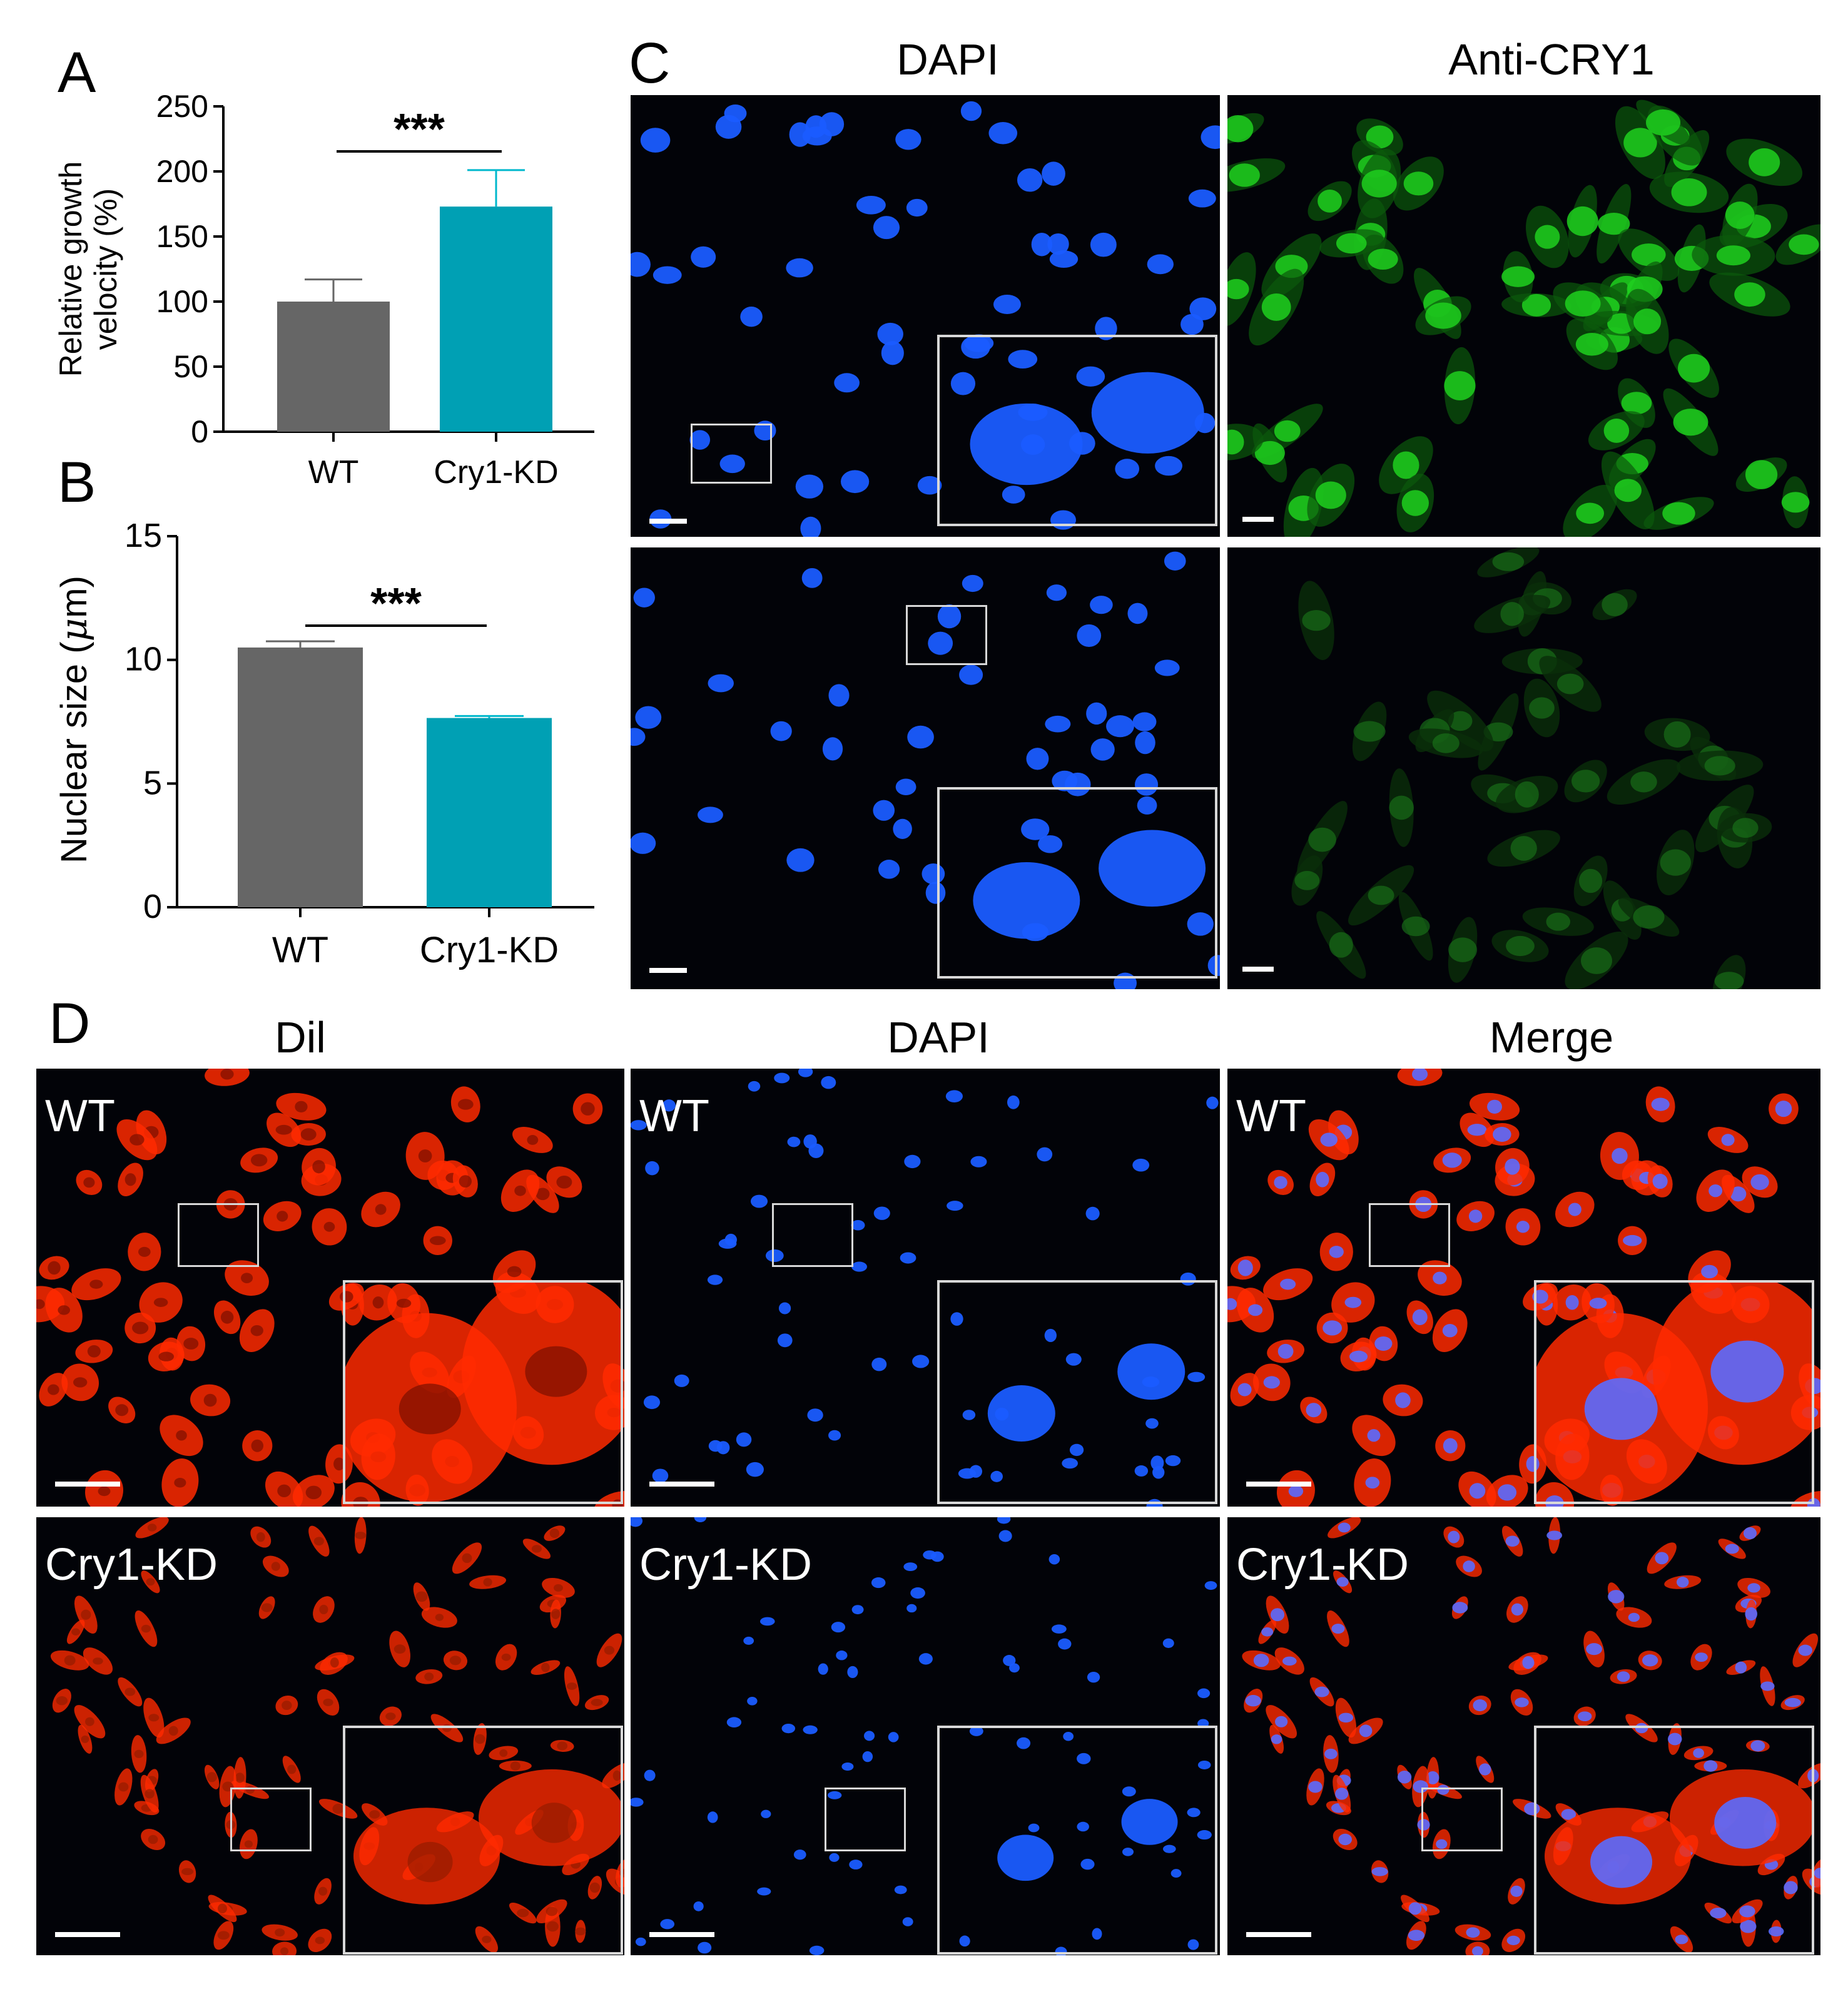 This screenshot has height=1994, width=1848. Describe the element at coordinates (650, 63) in the screenshot. I see `panel-label-c: C` at that location.